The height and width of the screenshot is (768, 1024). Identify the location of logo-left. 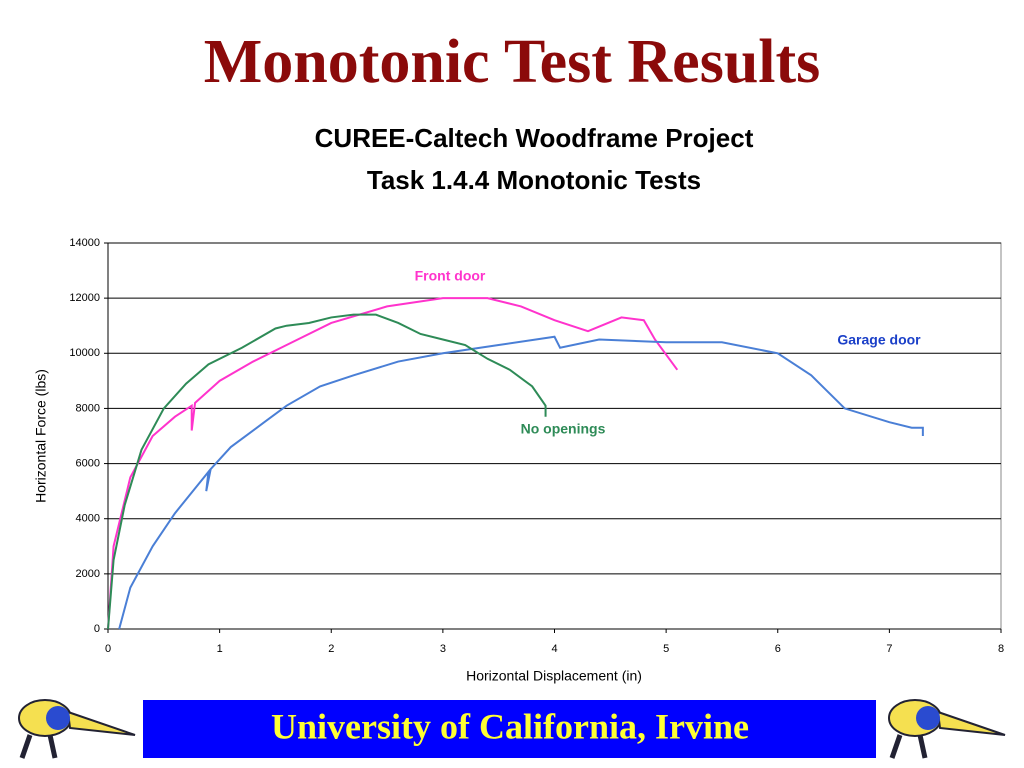
(77, 729).